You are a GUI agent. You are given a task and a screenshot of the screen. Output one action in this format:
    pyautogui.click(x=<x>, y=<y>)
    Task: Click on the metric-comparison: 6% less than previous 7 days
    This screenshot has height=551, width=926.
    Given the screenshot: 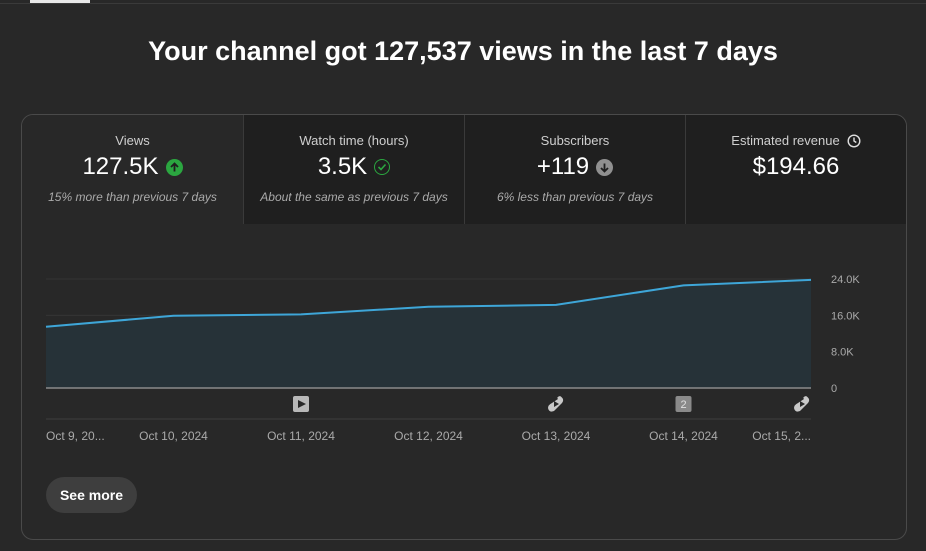 What is the action you would take?
    pyautogui.click(x=575, y=197)
    